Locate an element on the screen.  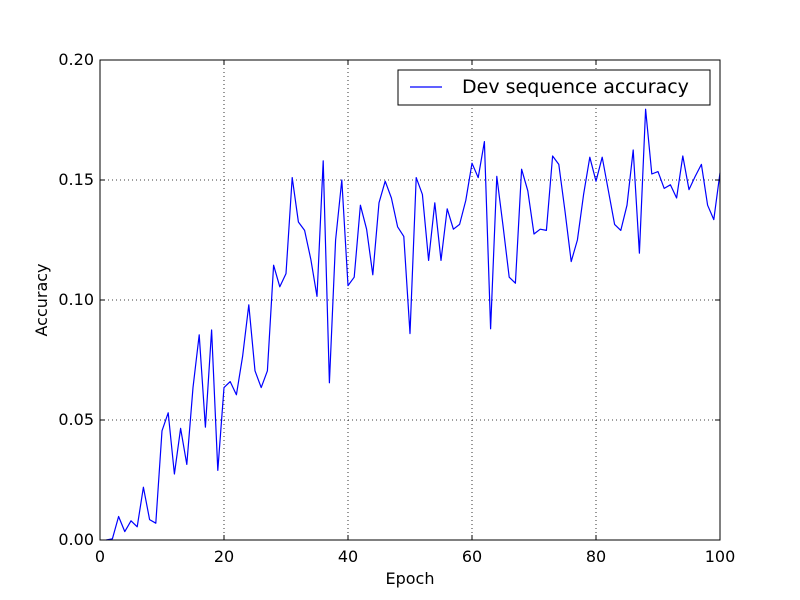
x-tick-label: 40 is located at coordinates (348, 556).